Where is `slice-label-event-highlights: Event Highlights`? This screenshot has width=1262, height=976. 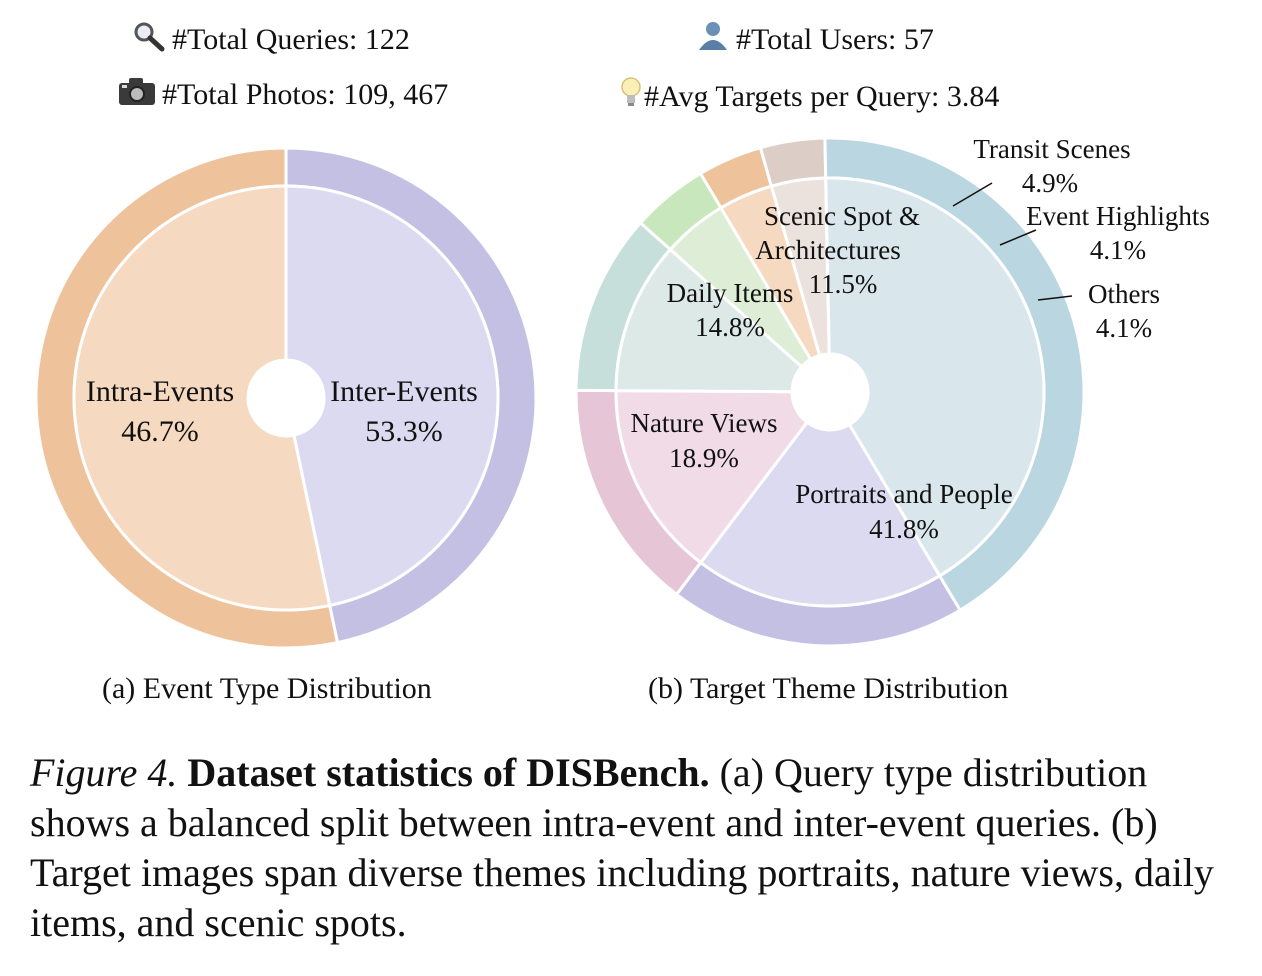 slice-label-event-highlights: Event Highlights is located at coordinates (1118, 216).